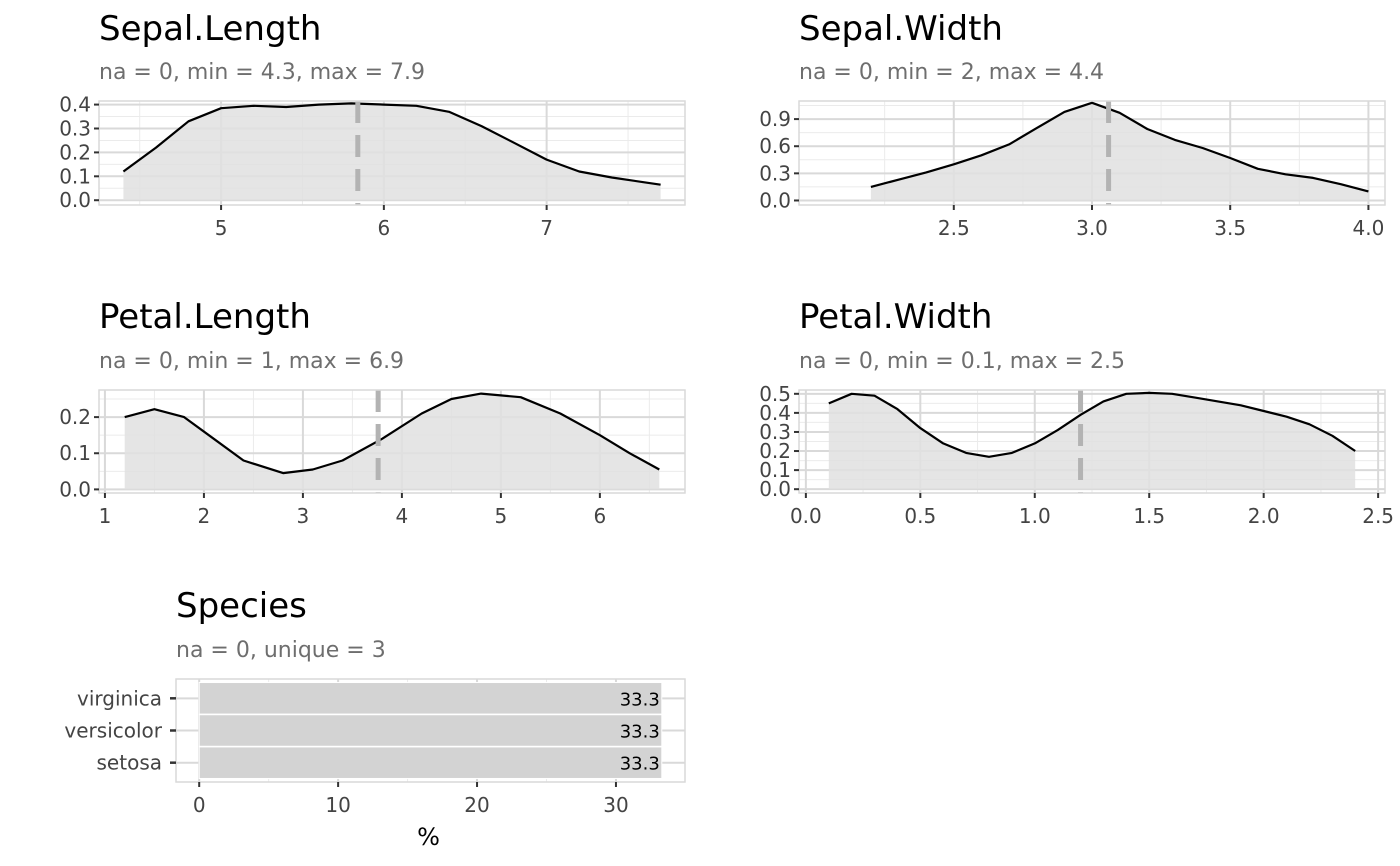 This screenshot has height=866, width=1400. I want to click on panel-title: Species, so click(241, 606).